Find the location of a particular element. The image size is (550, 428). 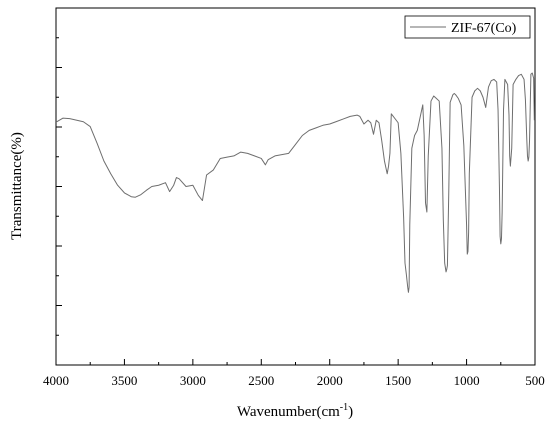

x-axis-title-main: Wavenumber(cm is located at coordinates (288, 412).